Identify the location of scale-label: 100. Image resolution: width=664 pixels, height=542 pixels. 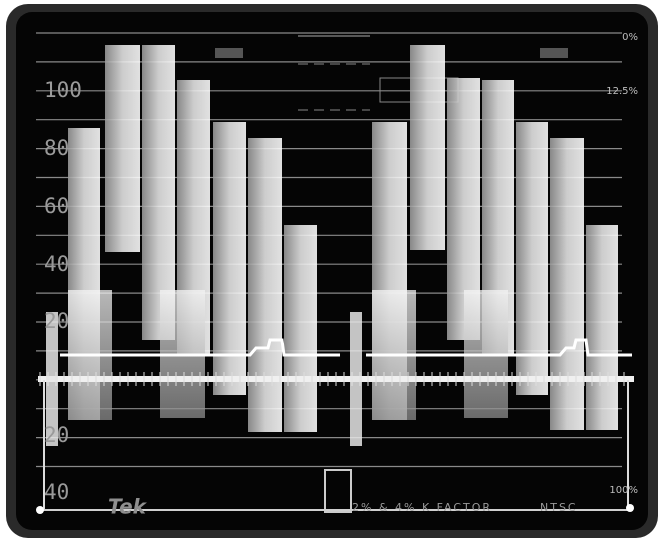
(63, 90).